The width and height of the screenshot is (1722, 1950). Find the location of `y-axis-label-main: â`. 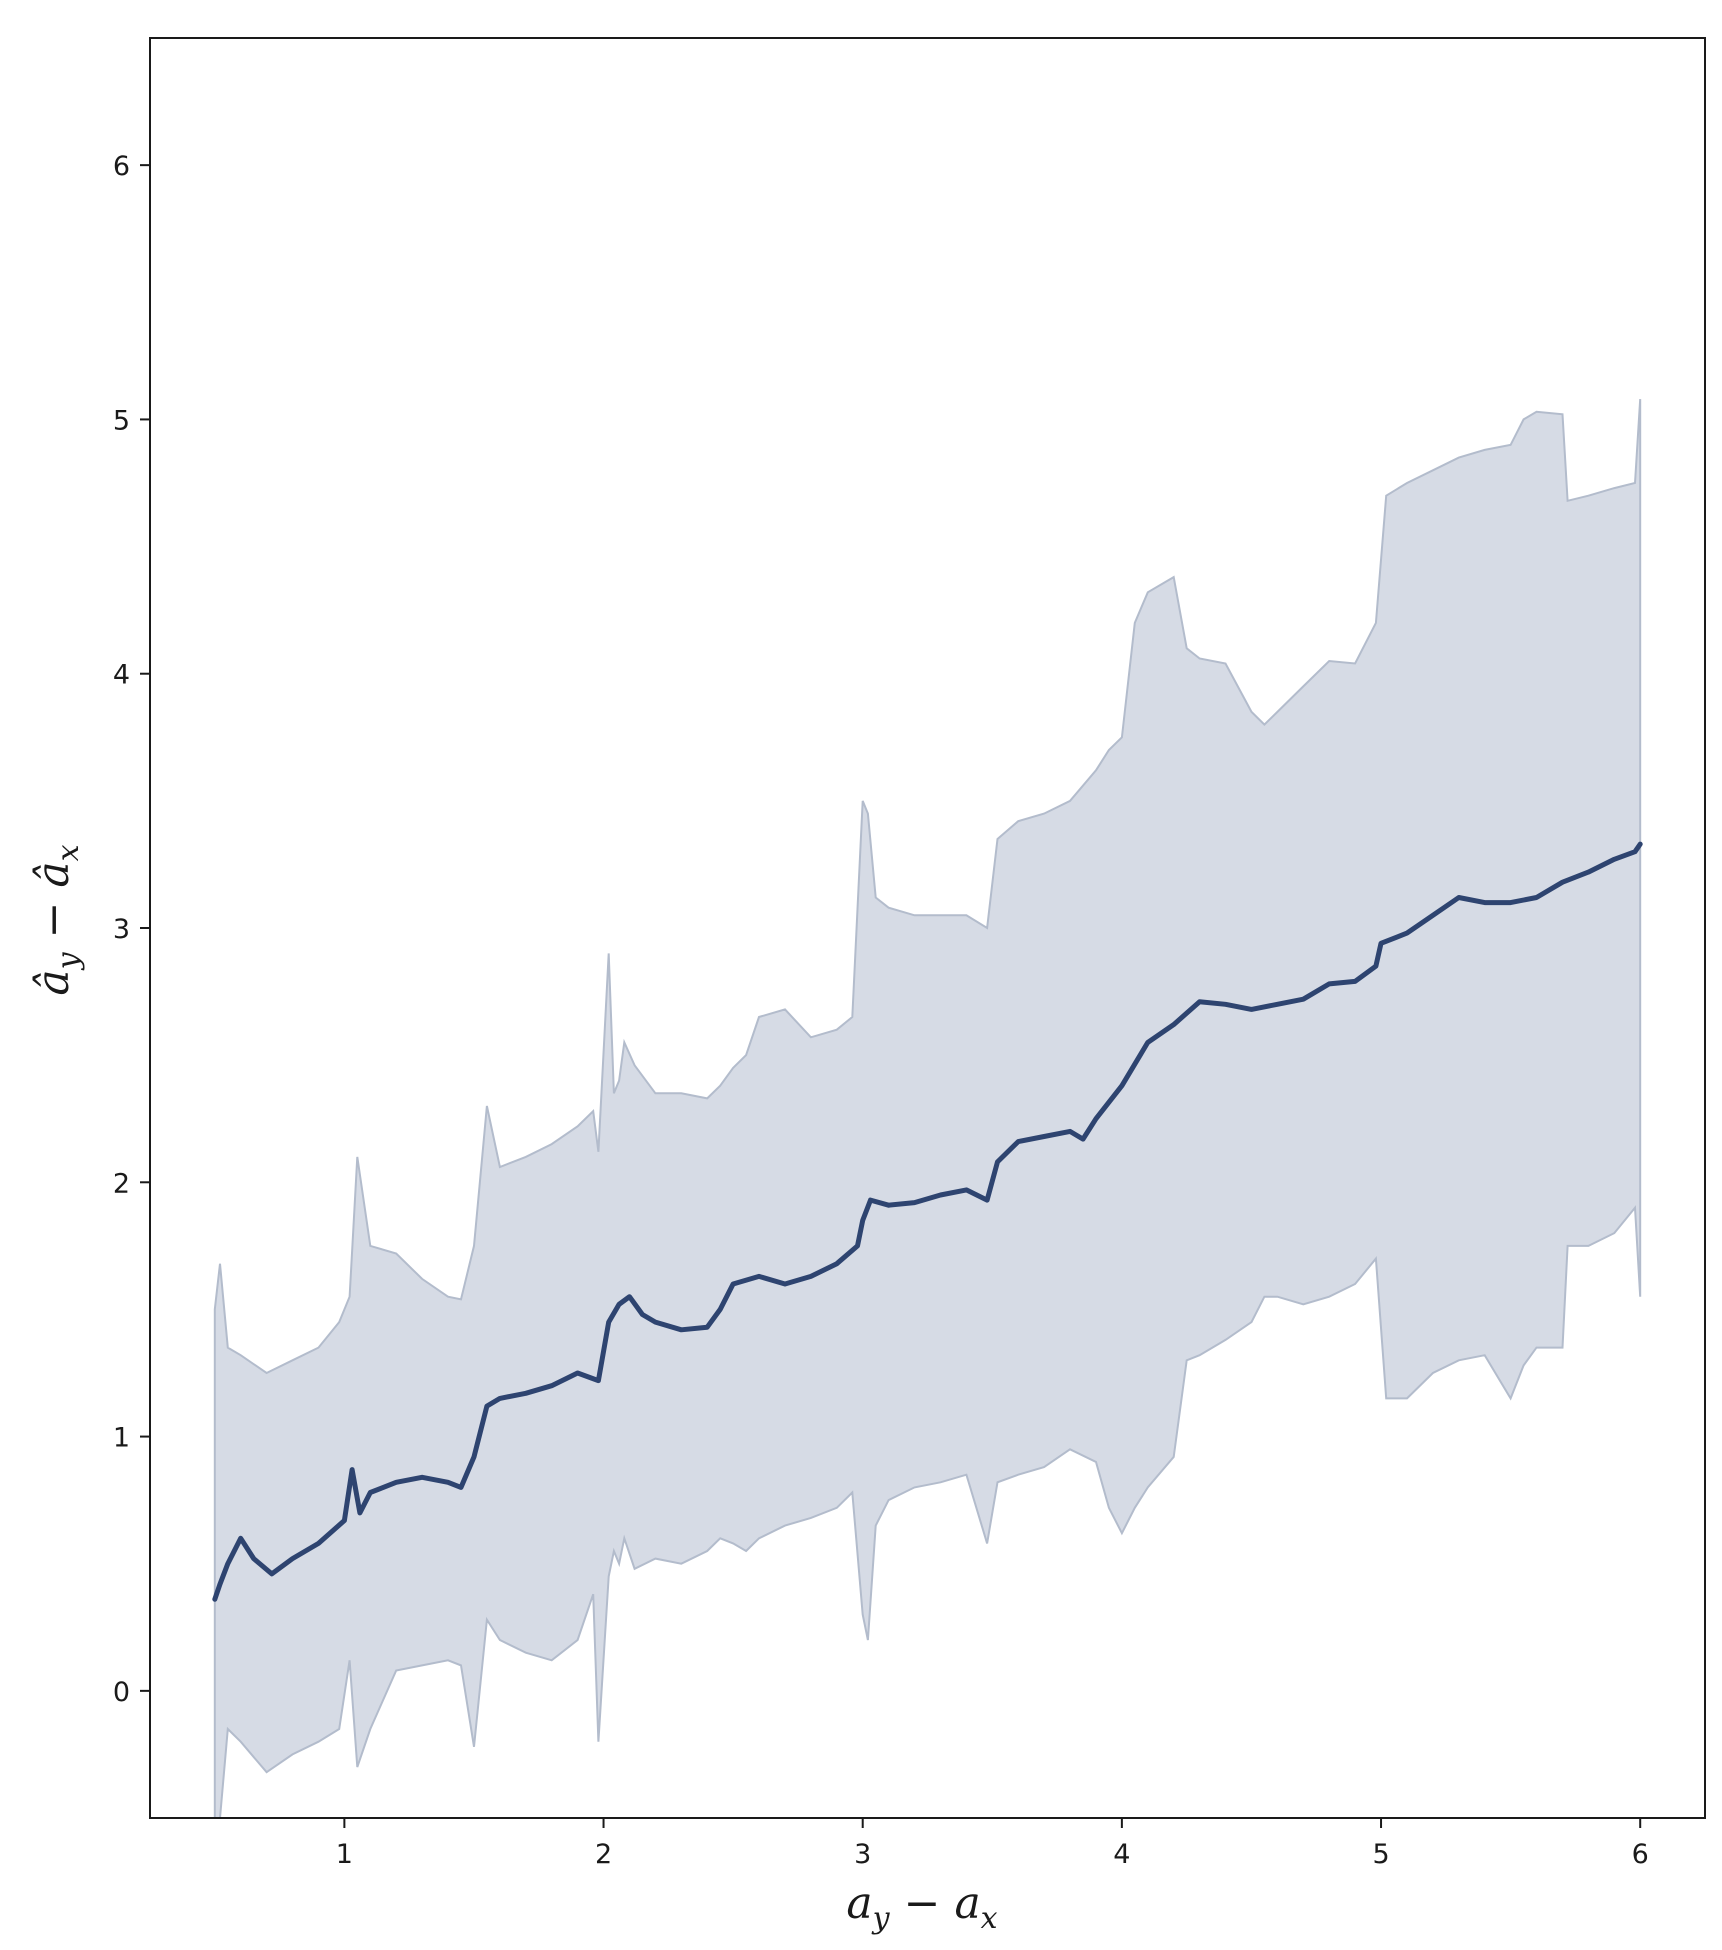

y-axis-label-main: â is located at coordinates (53, 982).